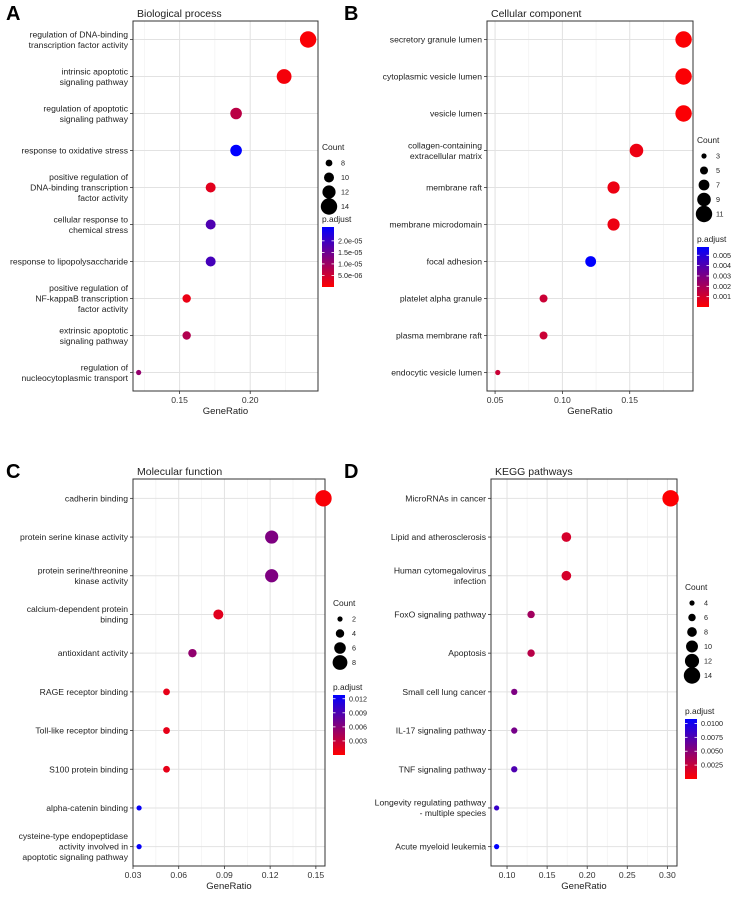  Describe the element at coordinates (445, 150) in the screenshot. I see `y-tick-label: collagen-containing extracellular matrix` at that location.